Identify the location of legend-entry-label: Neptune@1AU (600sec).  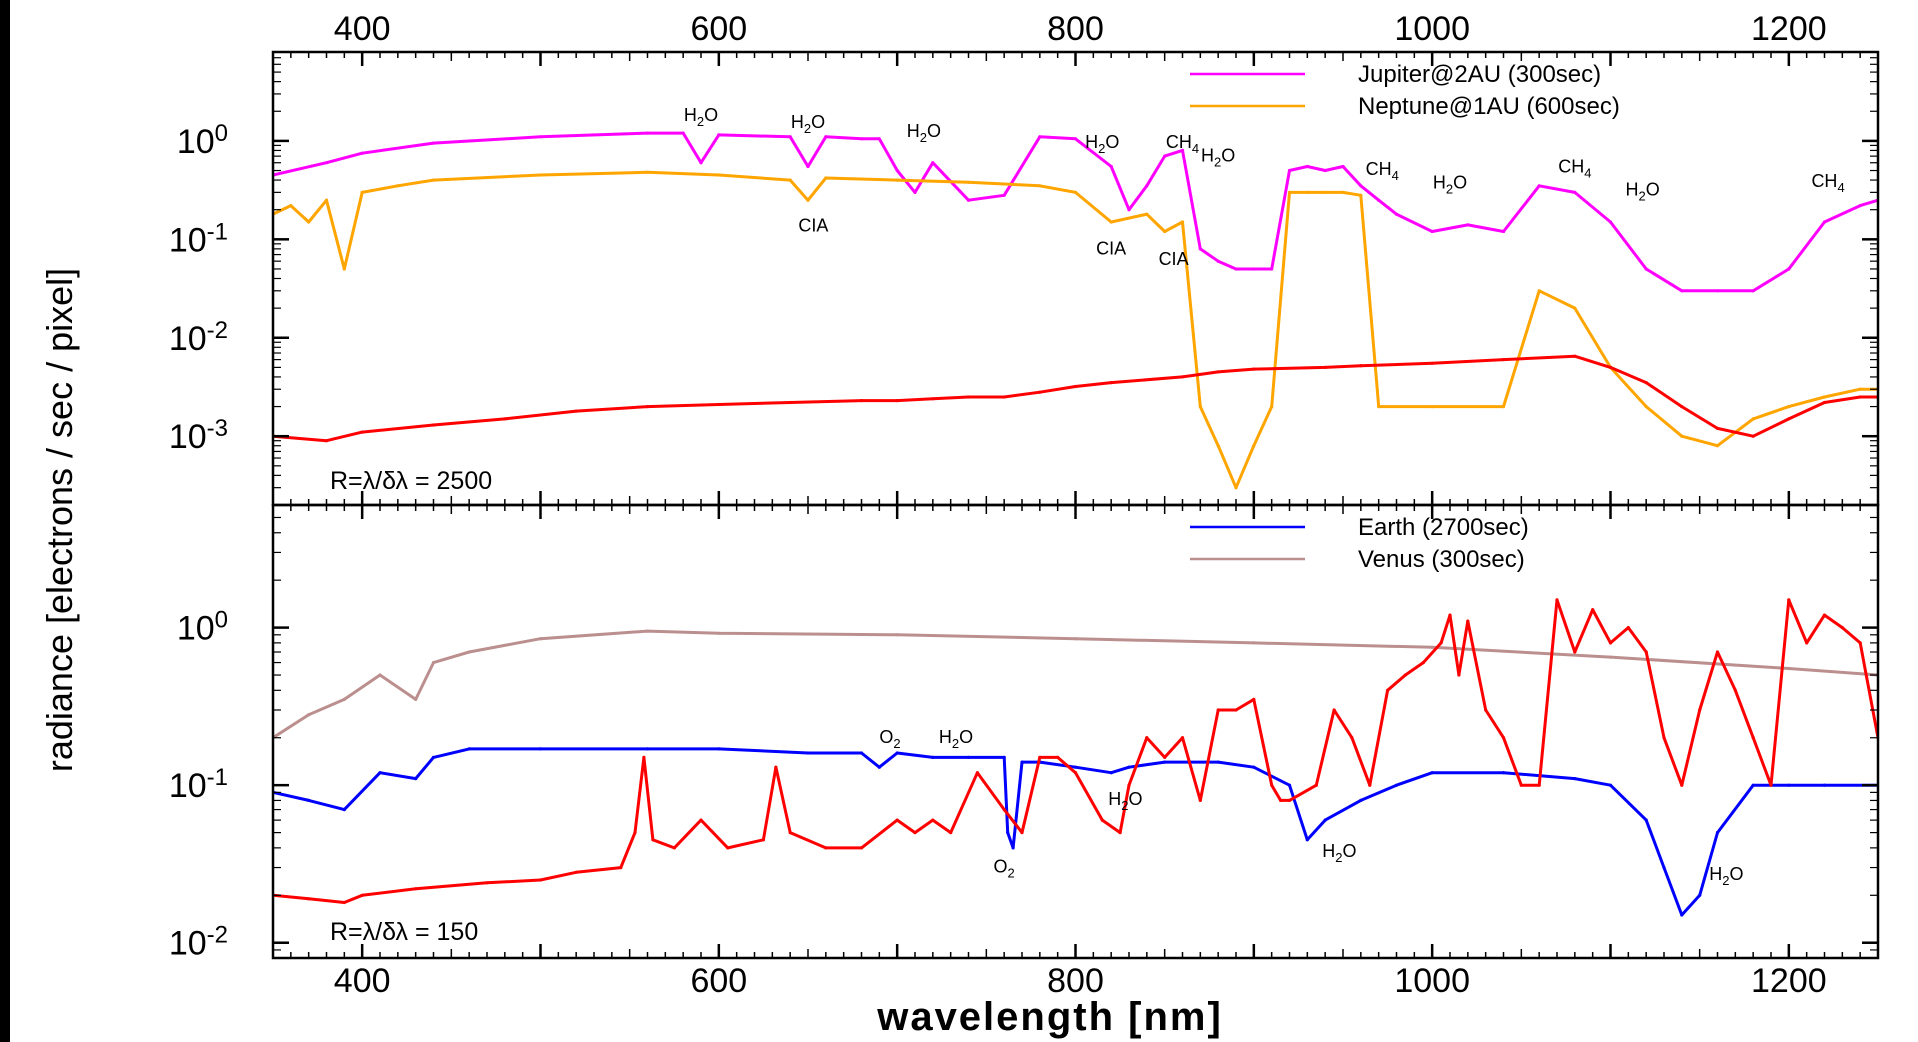
(1489, 106).